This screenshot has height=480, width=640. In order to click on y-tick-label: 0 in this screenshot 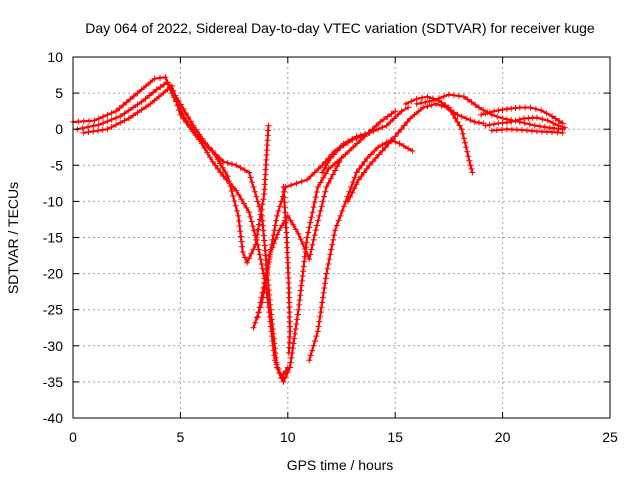, I will do `click(59, 129)`.